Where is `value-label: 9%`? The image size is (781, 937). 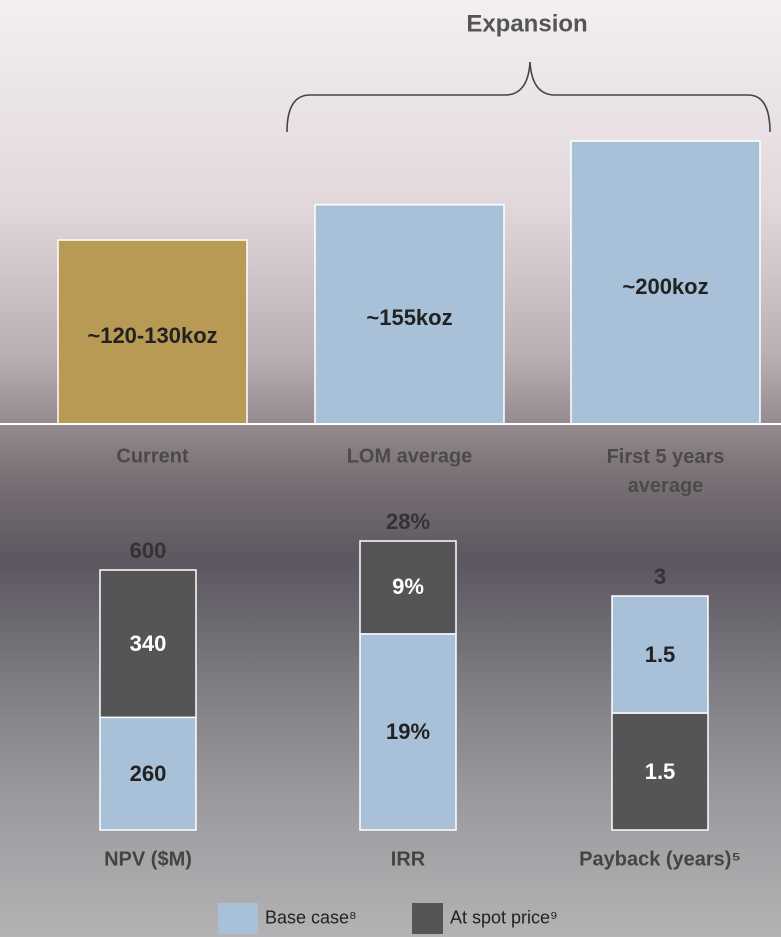
value-label: 9% is located at coordinates (408, 587).